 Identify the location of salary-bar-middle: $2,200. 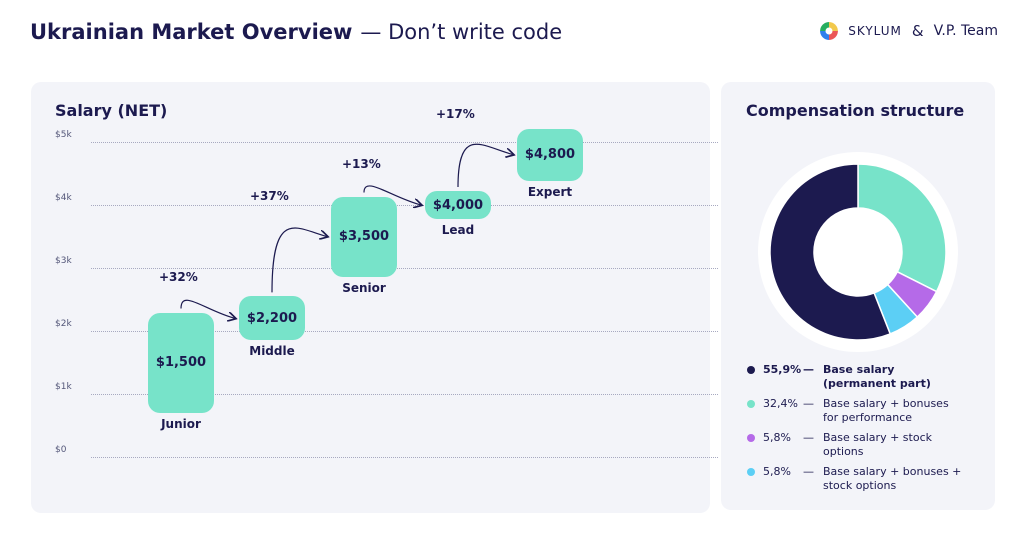
(272, 318).